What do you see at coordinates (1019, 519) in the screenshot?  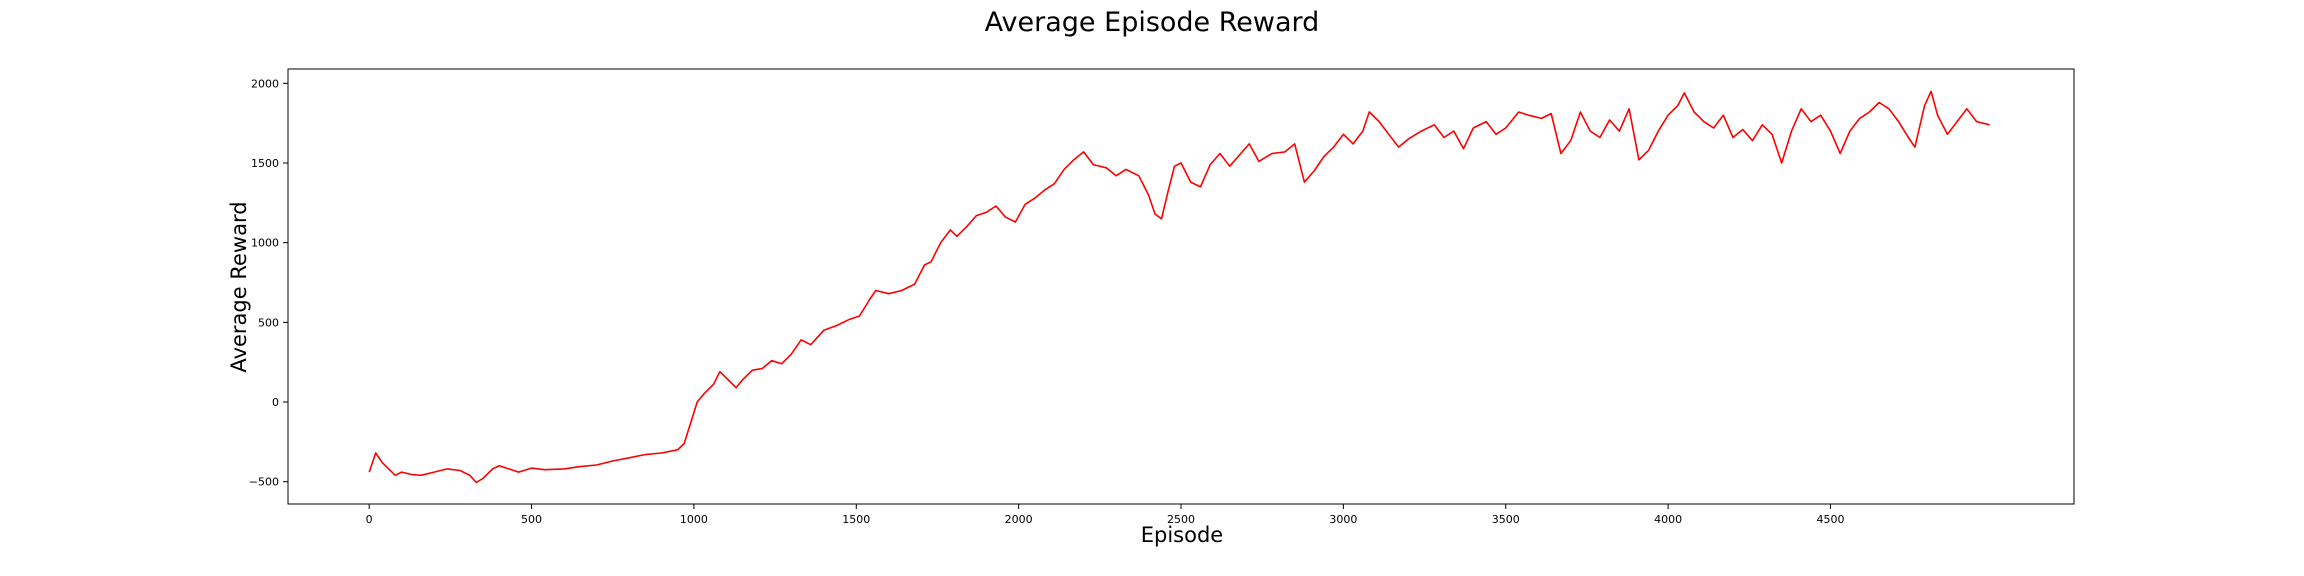 I see `x-tick-label: 2000` at bounding box center [1019, 519].